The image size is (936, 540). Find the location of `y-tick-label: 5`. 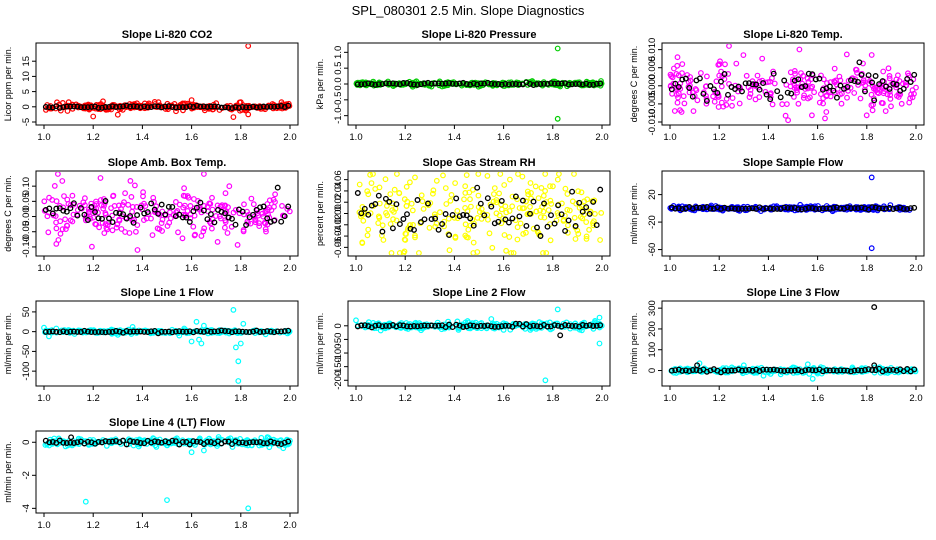

y-tick-label: 5 is located at coordinates (26, 91).